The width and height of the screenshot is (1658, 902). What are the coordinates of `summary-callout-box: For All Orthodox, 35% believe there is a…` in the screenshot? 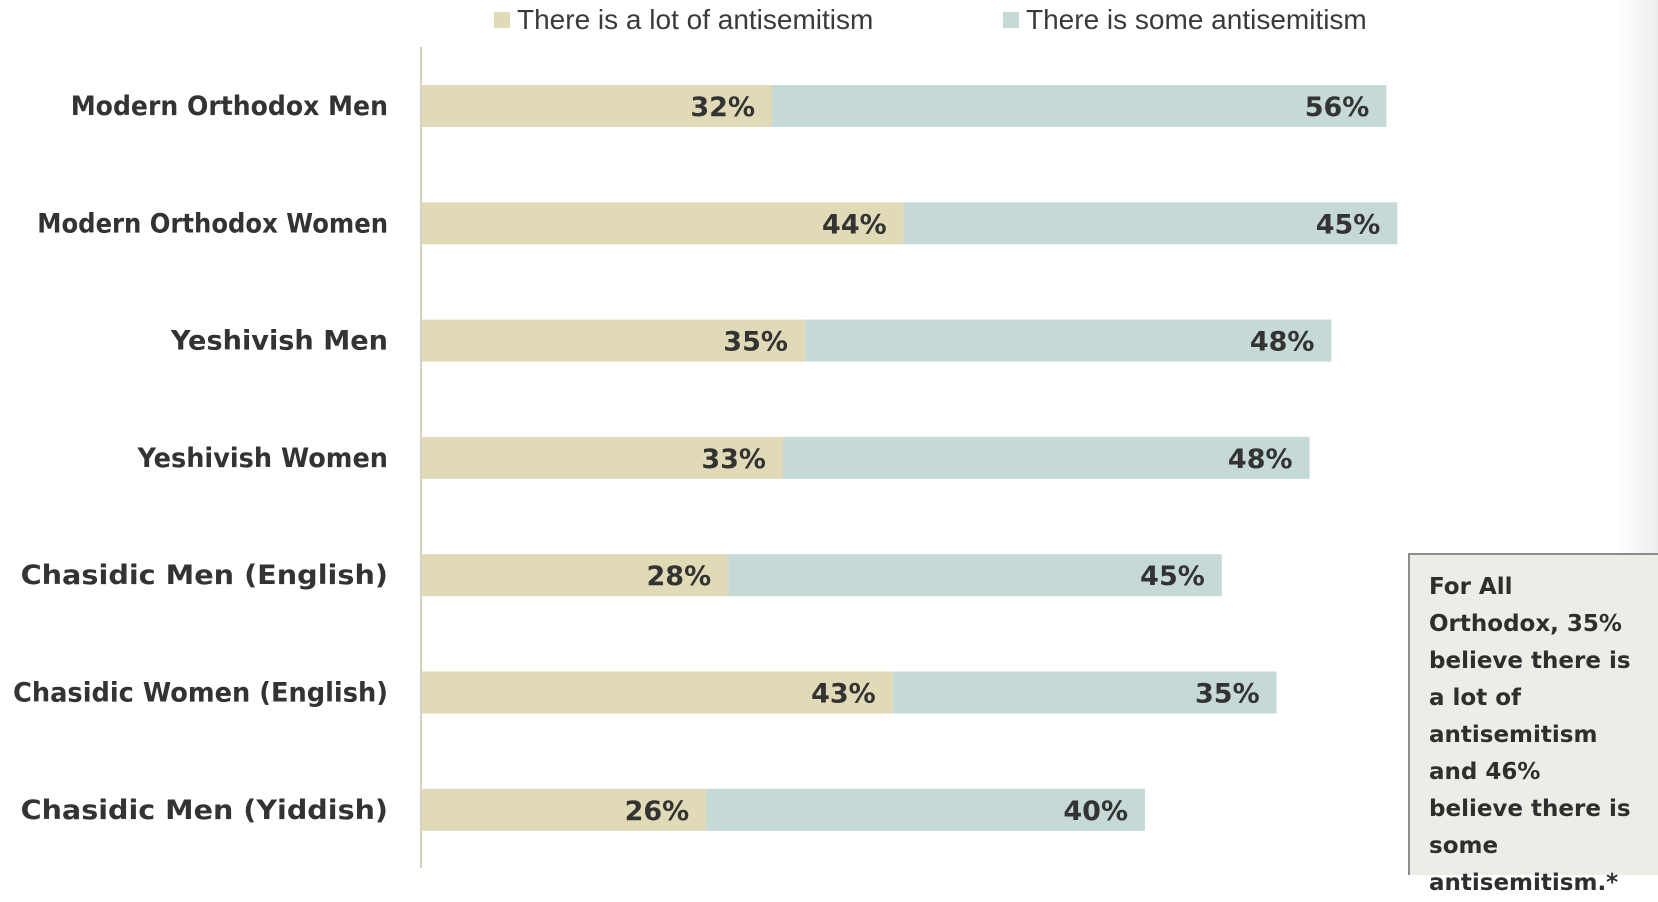 It's located at (1533, 724).